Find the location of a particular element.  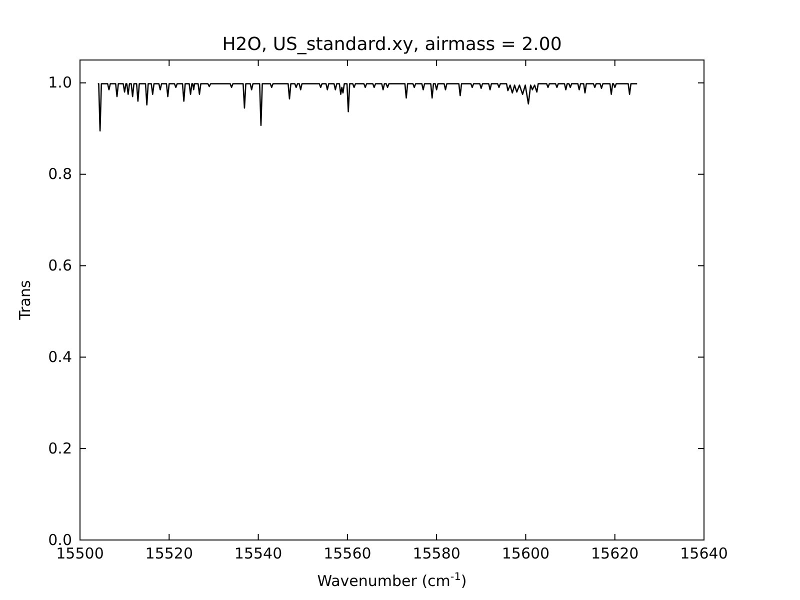

x-tick-label: 15520 is located at coordinates (169, 553).